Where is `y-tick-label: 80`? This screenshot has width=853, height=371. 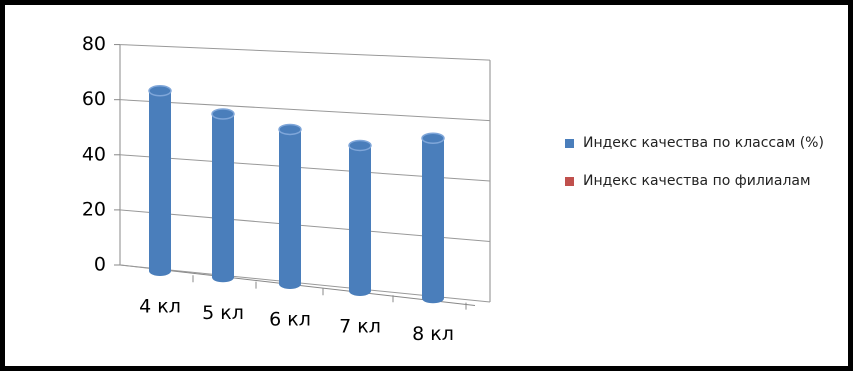
y-tick-label: 80 is located at coordinates (94, 44).